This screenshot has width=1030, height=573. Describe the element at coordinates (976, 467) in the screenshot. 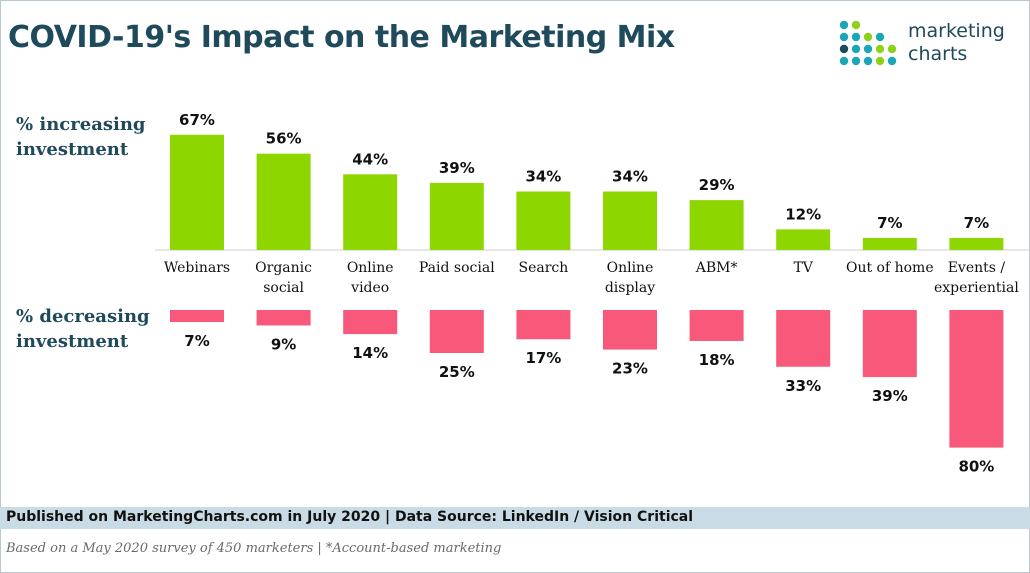

I see `decrease-data-label: 80%` at that location.